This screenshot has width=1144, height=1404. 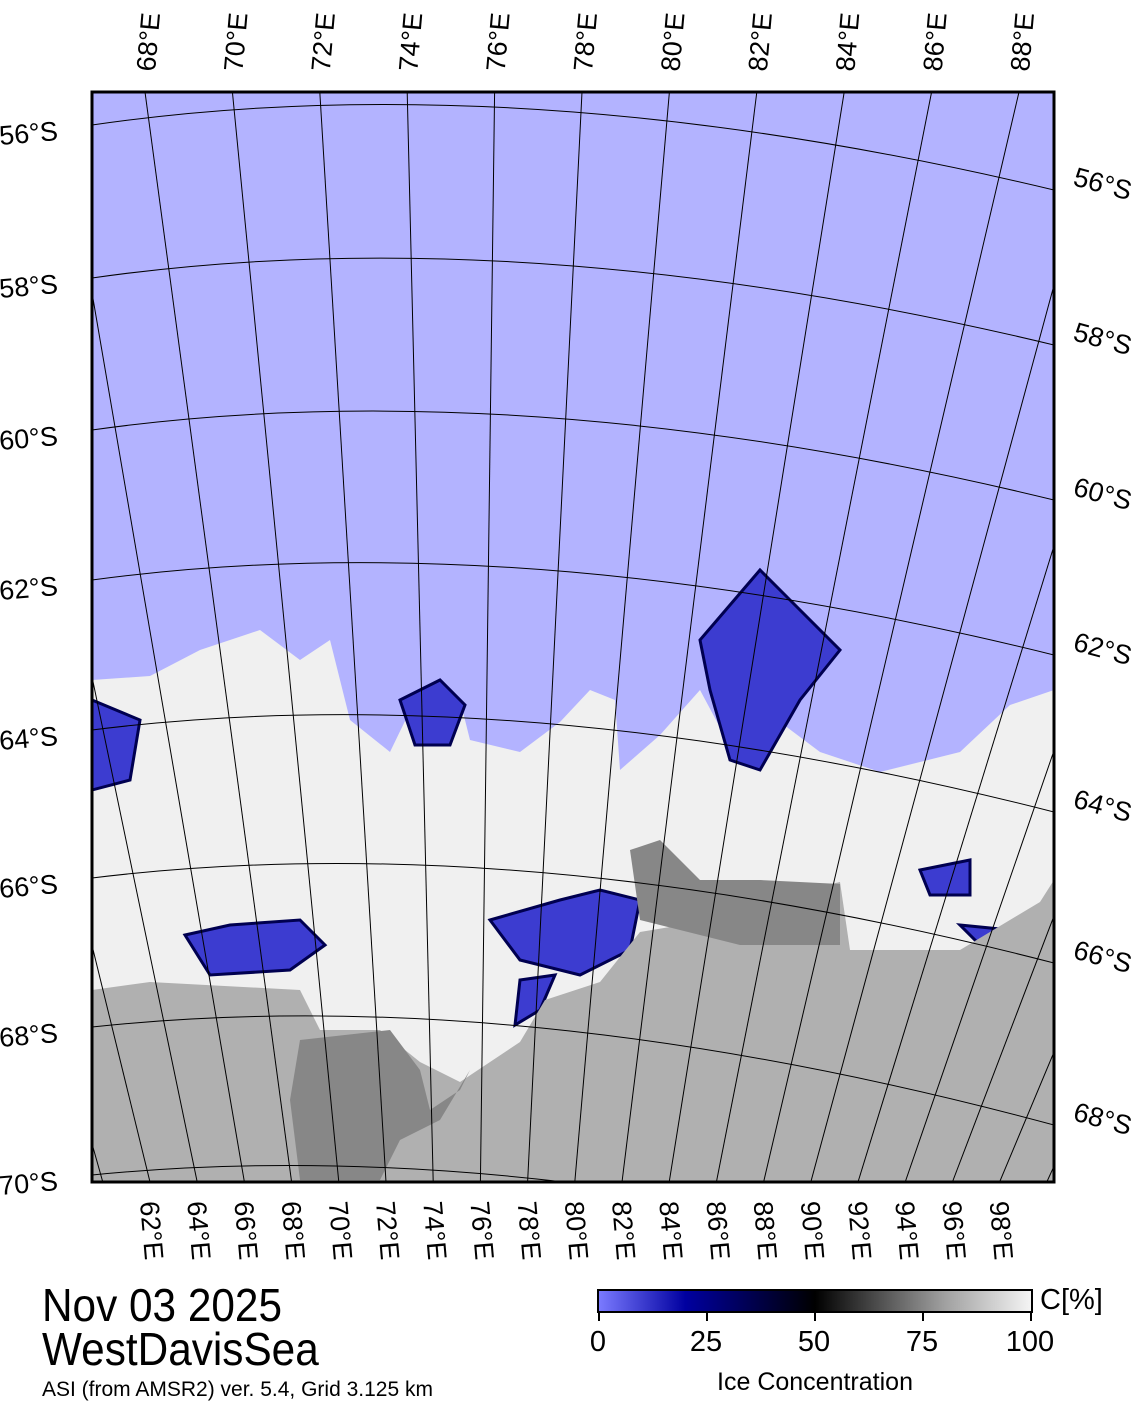 What do you see at coordinates (623, 1230) in the screenshot?
I see `bottom-lon-label: 82°E` at bounding box center [623, 1230].